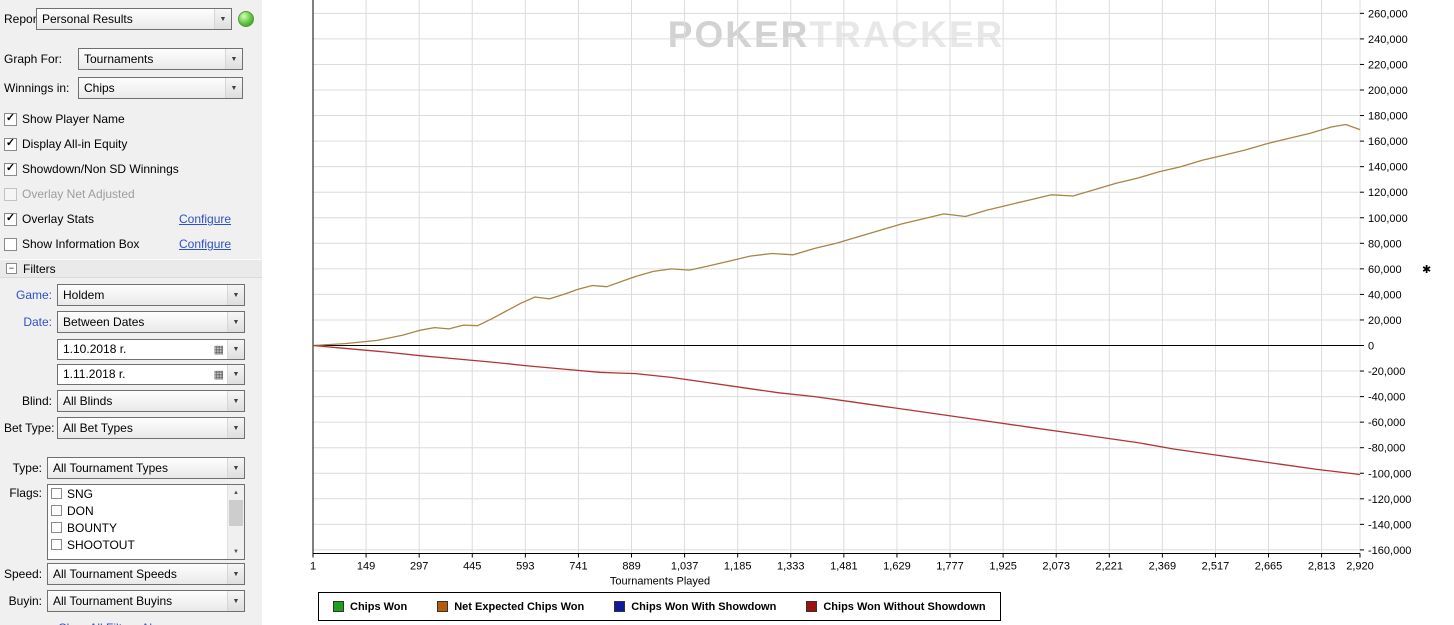 This screenshot has height=625, width=1454. I want to click on date-from-row: 1.10.2018 r. ▦ ▼, so click(124, 349).